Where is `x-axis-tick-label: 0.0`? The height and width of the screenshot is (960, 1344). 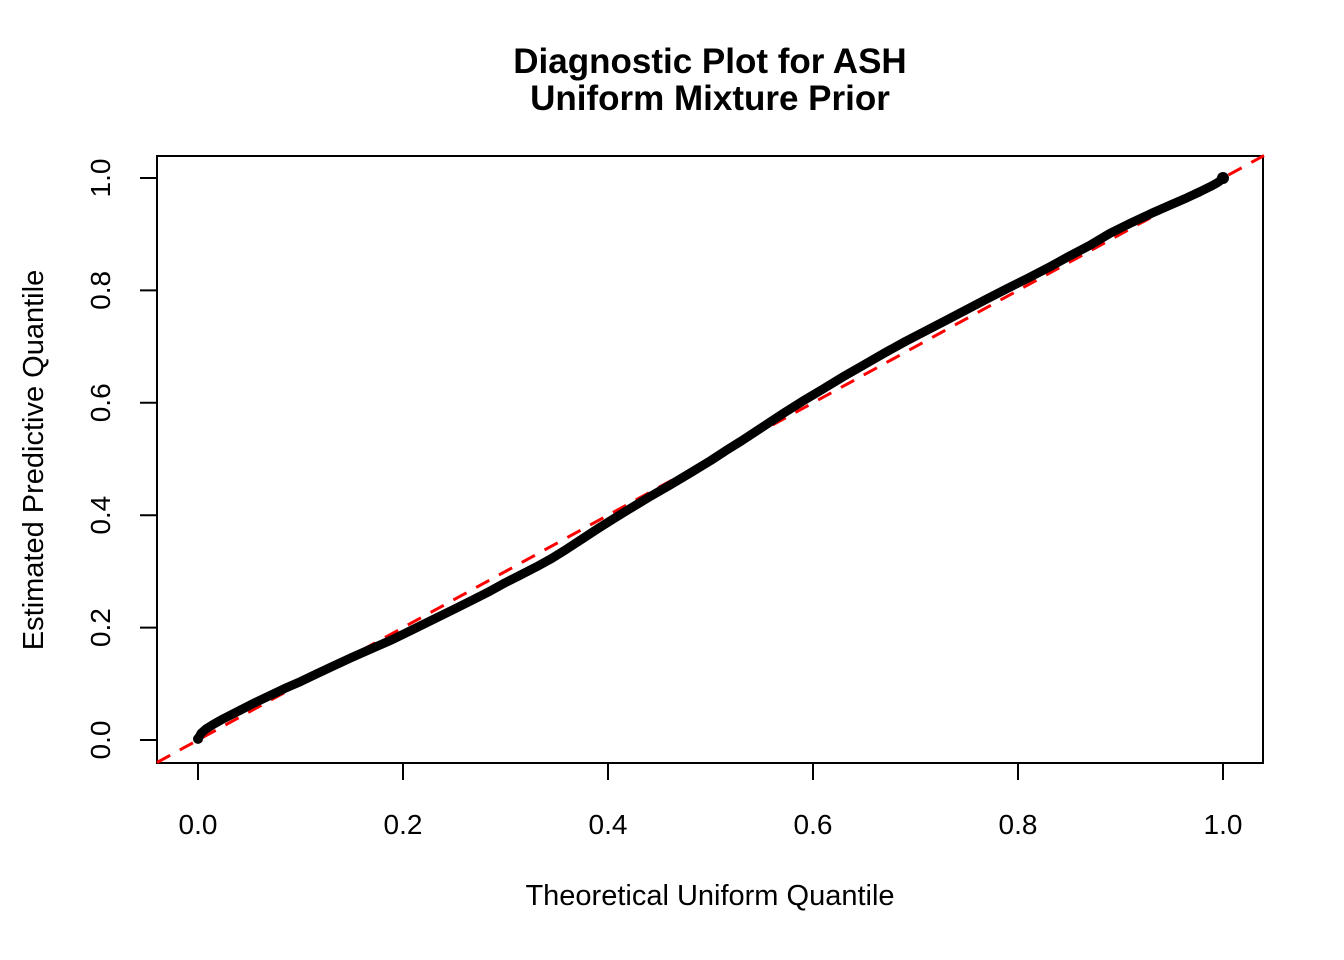
x-axis-tick-label: 0.0 is located at coordinates (198, 824).